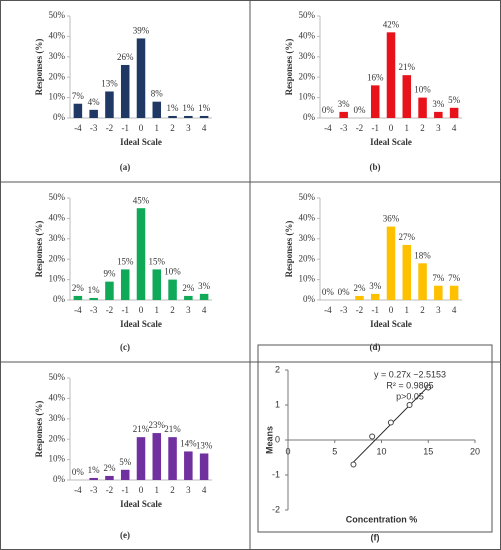 This screenshot has height=550, width=501. Describe the element at coordinates (381, 451) in the screenshot. I see `x-tick-label: 10` at that location.